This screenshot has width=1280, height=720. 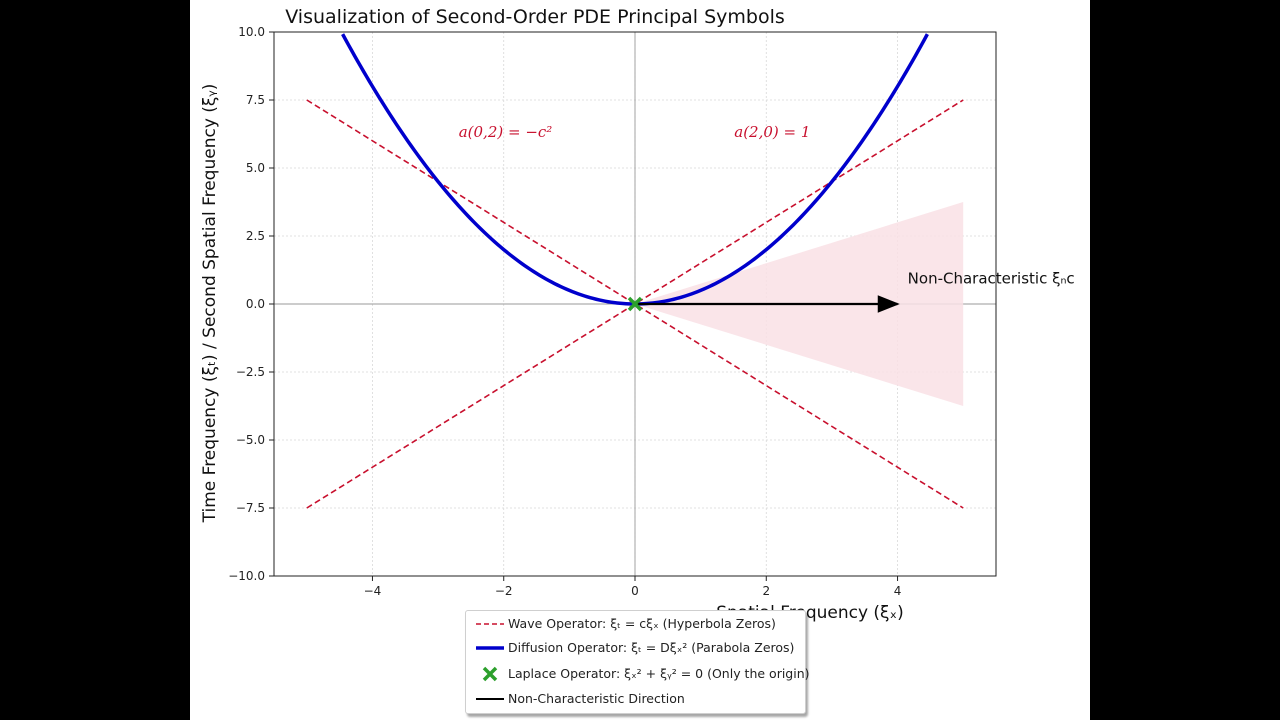 I want to click on legend-item-direction: Non-Characteristic Direction, so click(x=635, y=699).